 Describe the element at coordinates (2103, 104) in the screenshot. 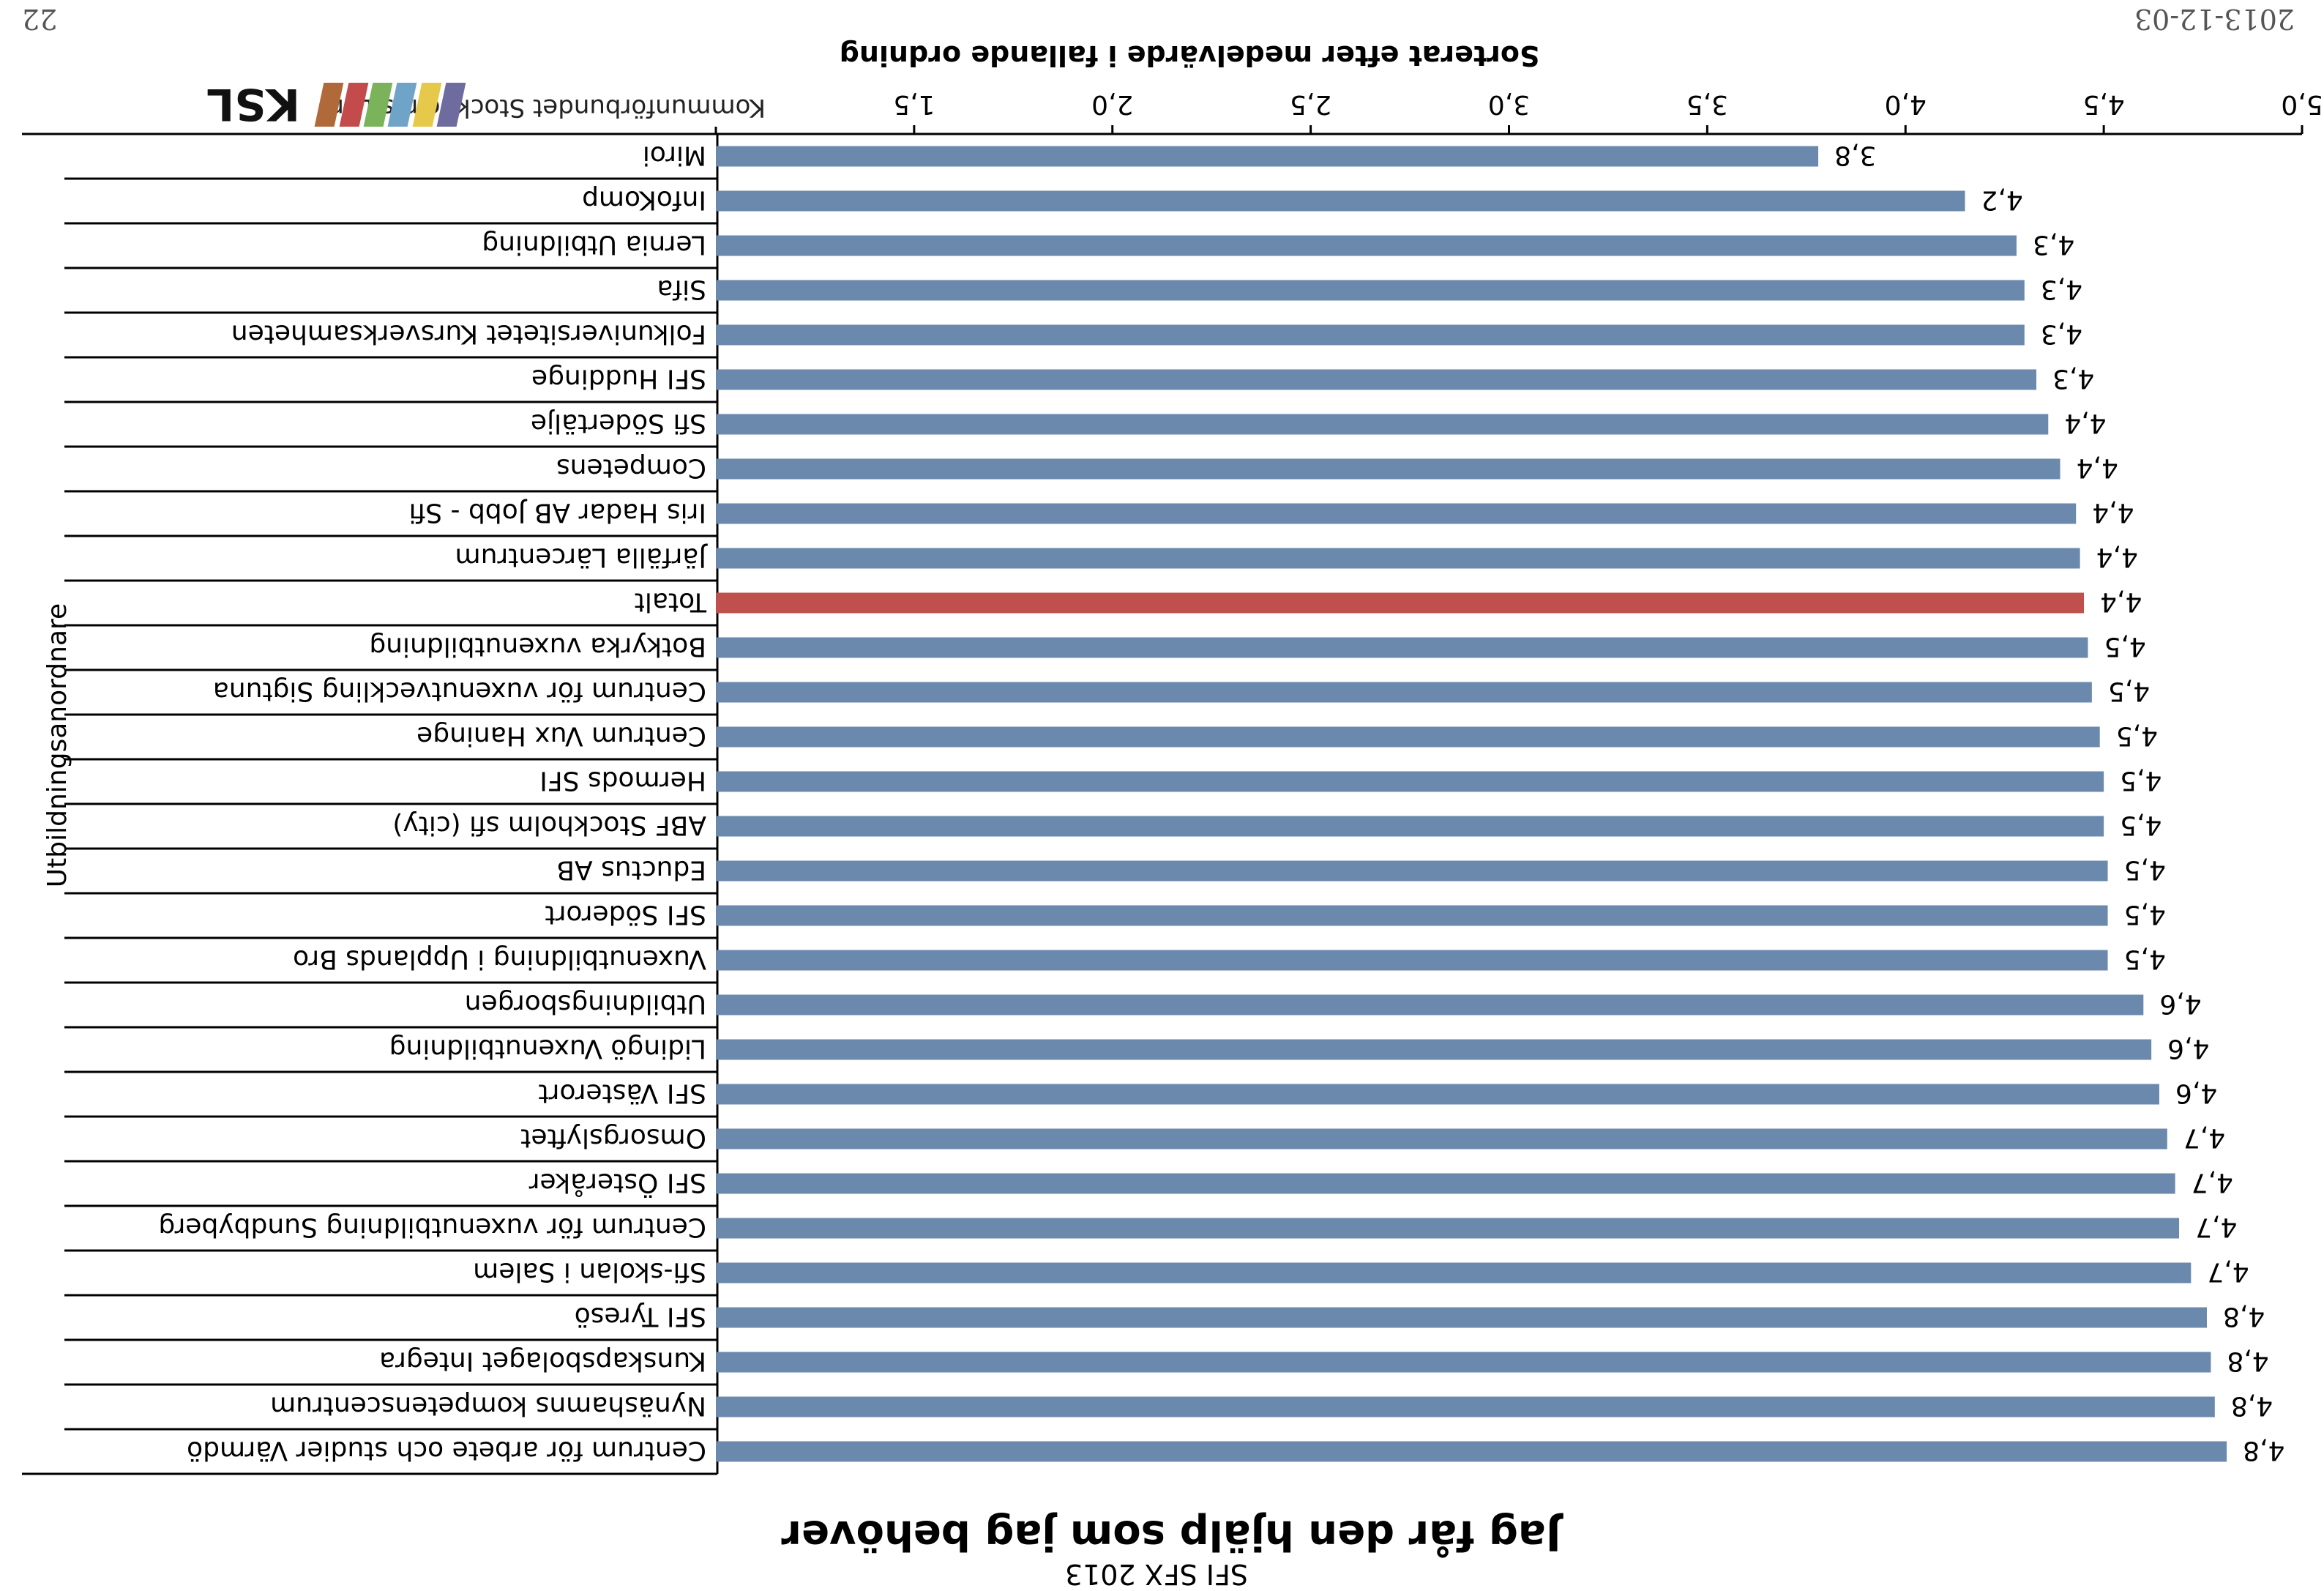

I see `x-tick-label: 4,5` at that location.